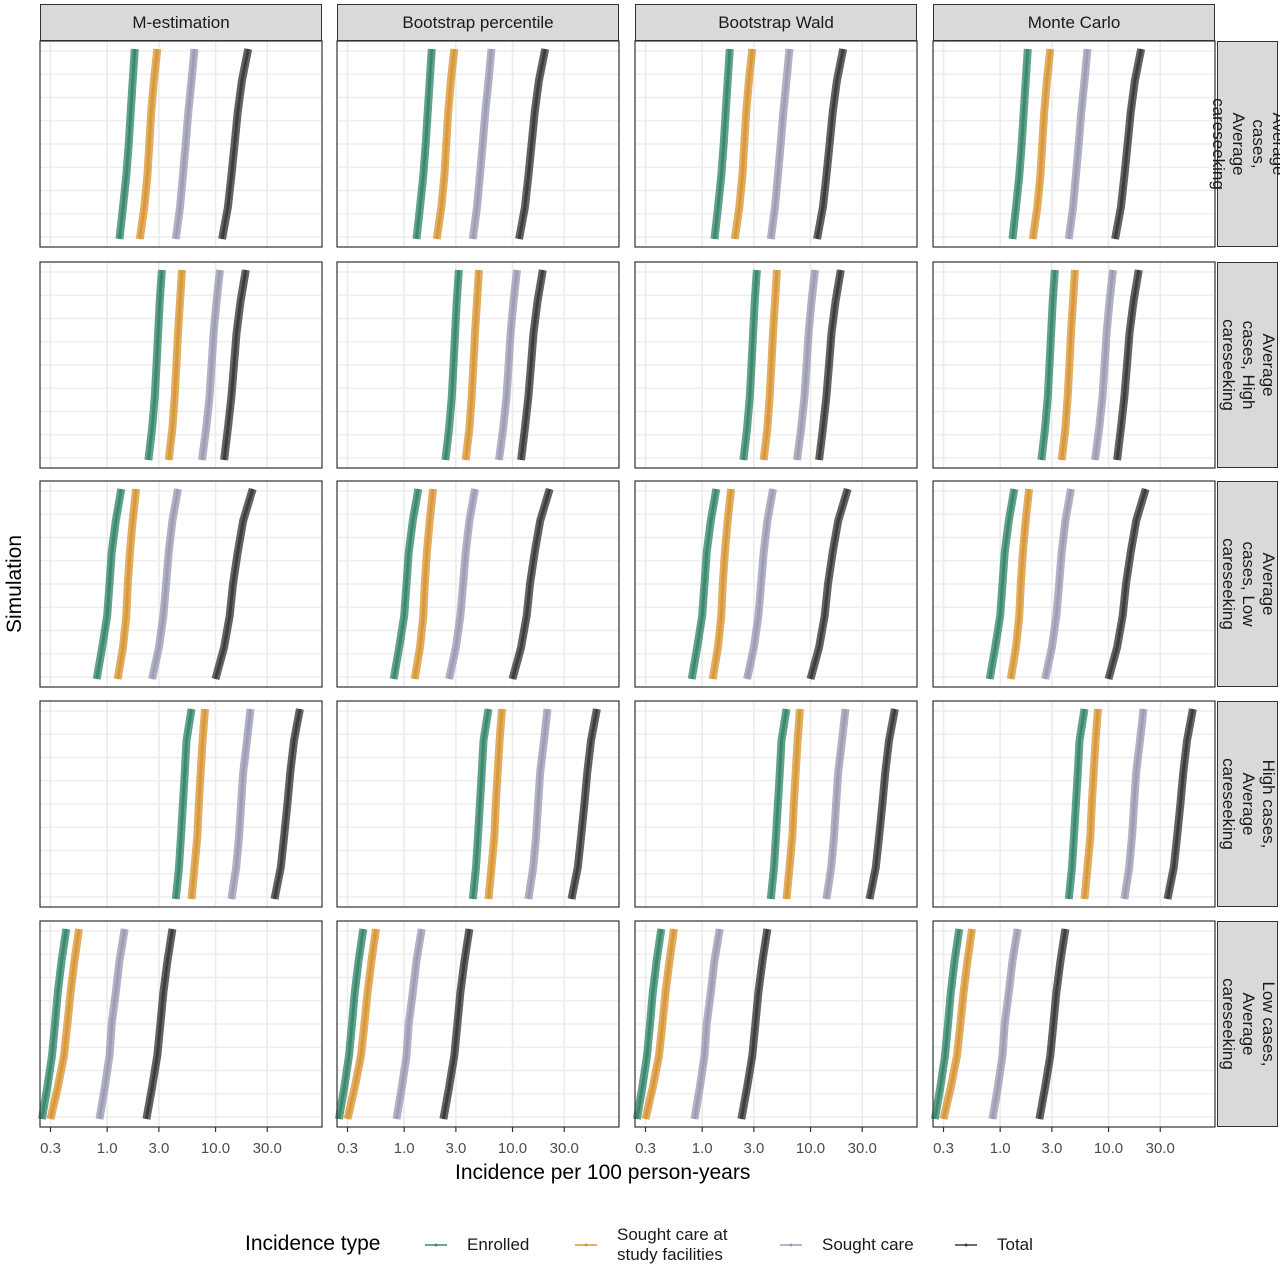  I want to click on column-strip: M-estimation, so click(181, 22).